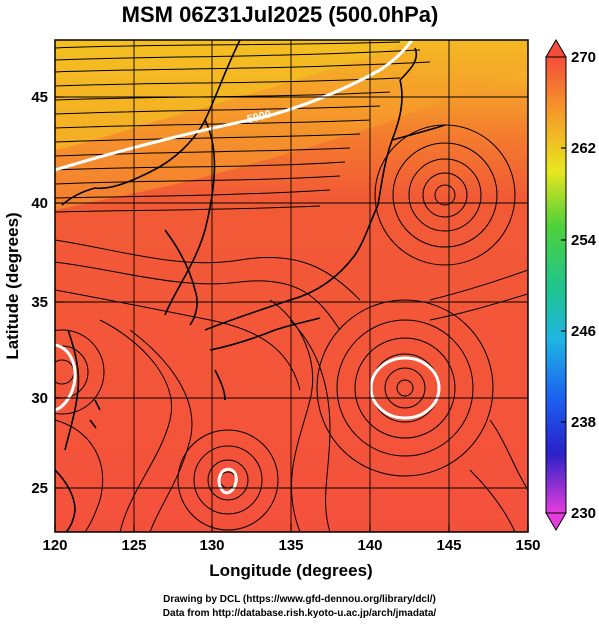 The height and width of the screenshot is (625, 599). Describe the element at coordinates (290, 545) in the screenshot. I see `x-tick-label: 135` at that location.